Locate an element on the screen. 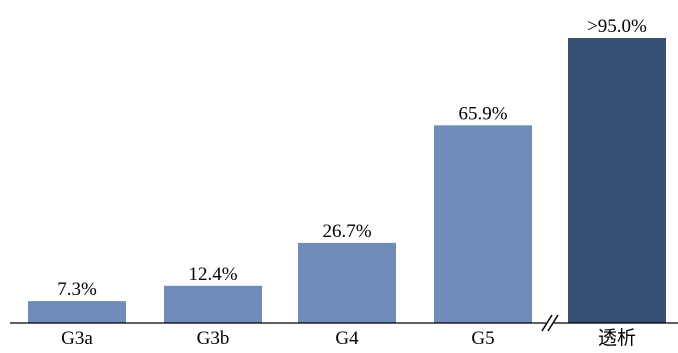 The width and height of the screenshot is (678, 353). bar-G3b is located at coordinates (213, 304).